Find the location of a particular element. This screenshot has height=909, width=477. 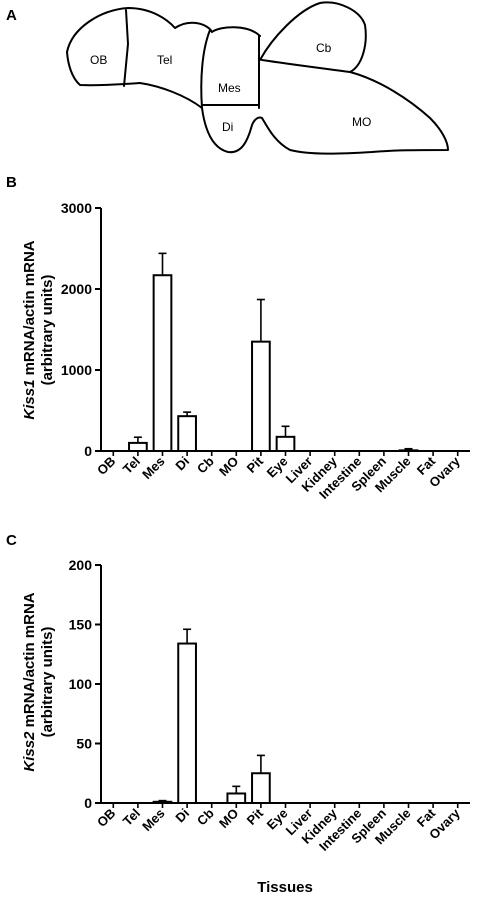

brain-schematic is located at coordinates (257, 78).